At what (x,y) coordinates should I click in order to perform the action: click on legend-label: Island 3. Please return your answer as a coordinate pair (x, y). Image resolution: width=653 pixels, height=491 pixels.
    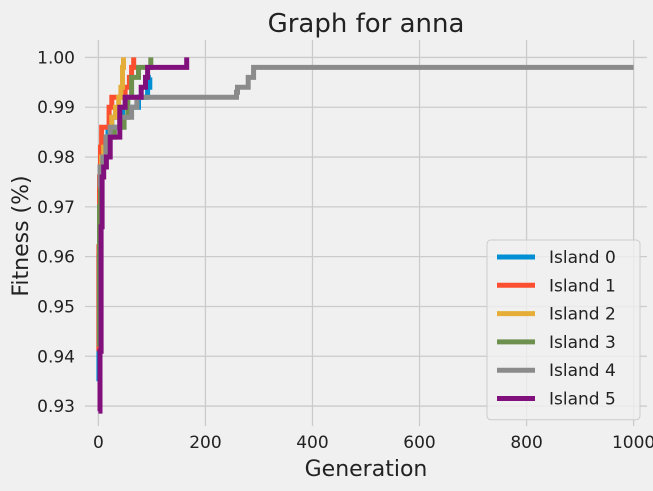
    Looking at the image, I should click on (582, 343).